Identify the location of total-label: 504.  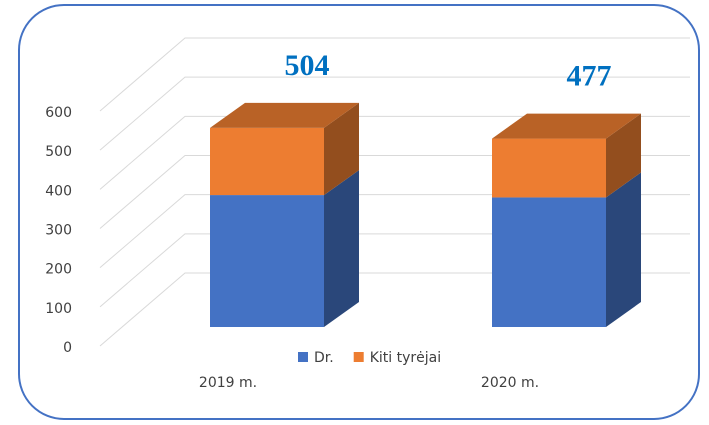
(307, 65).